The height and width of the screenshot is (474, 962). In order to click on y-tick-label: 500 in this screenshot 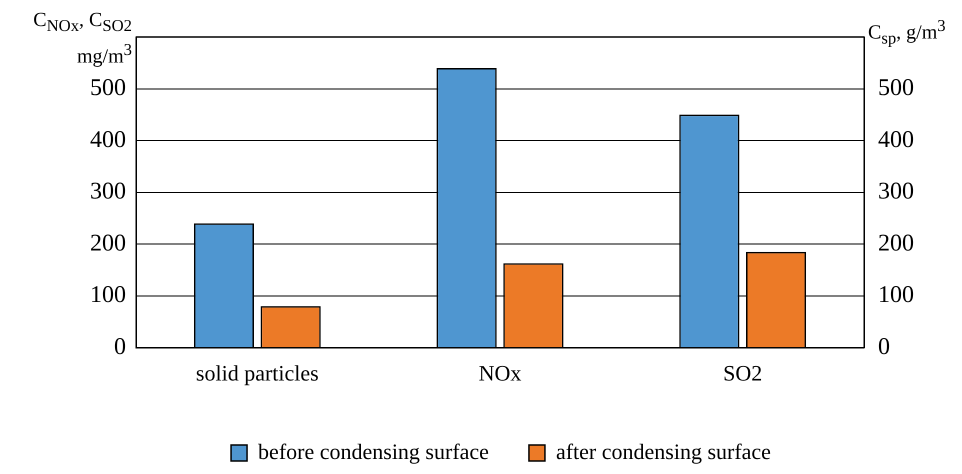, I will do `click(108, 88)`.